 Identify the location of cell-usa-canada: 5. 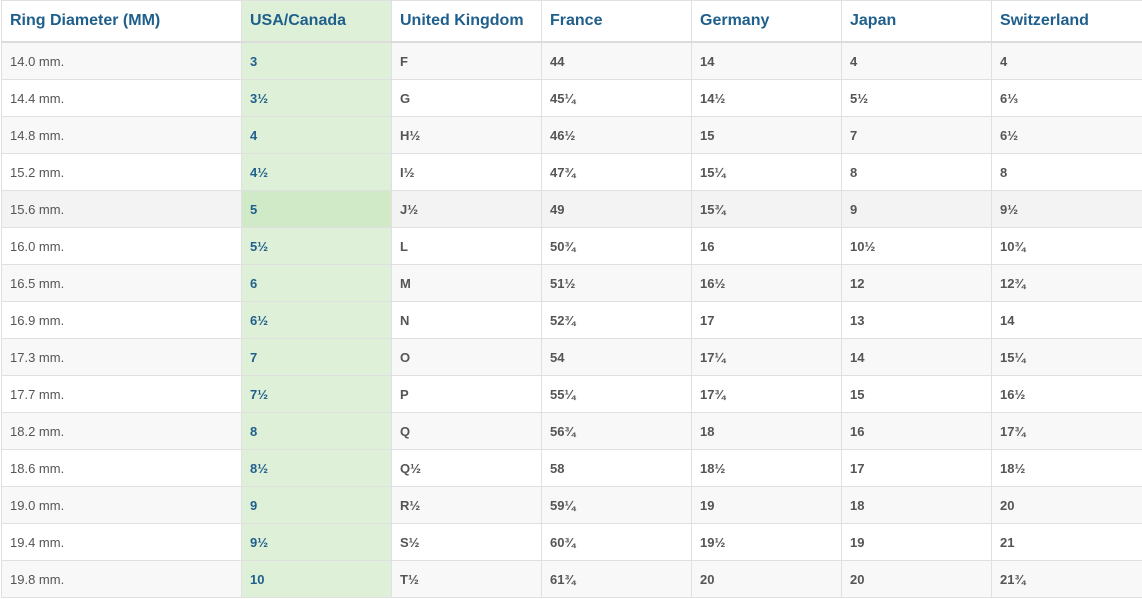
(316, 209).